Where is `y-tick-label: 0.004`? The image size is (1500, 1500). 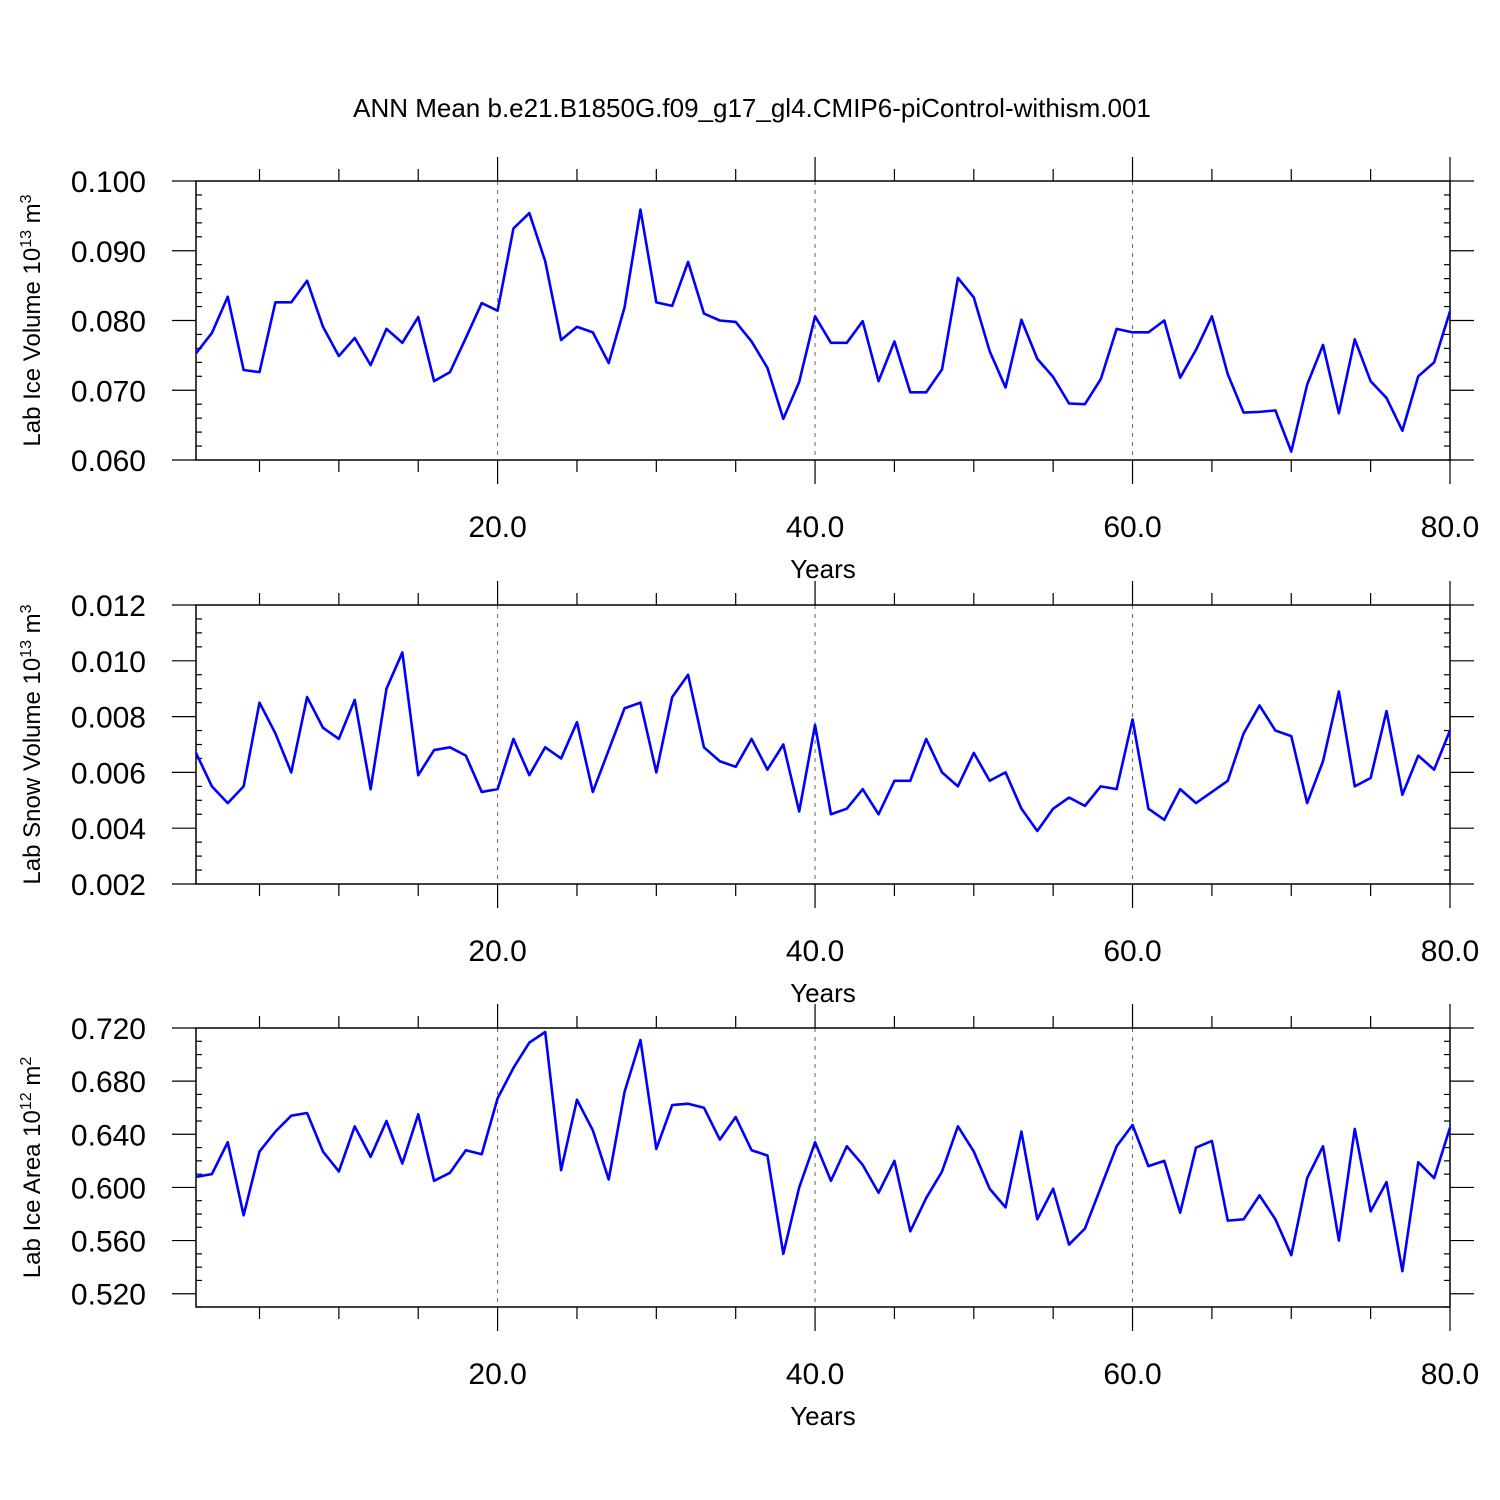
y-tick-label: 0.004 is located at coordinates (108, 829).